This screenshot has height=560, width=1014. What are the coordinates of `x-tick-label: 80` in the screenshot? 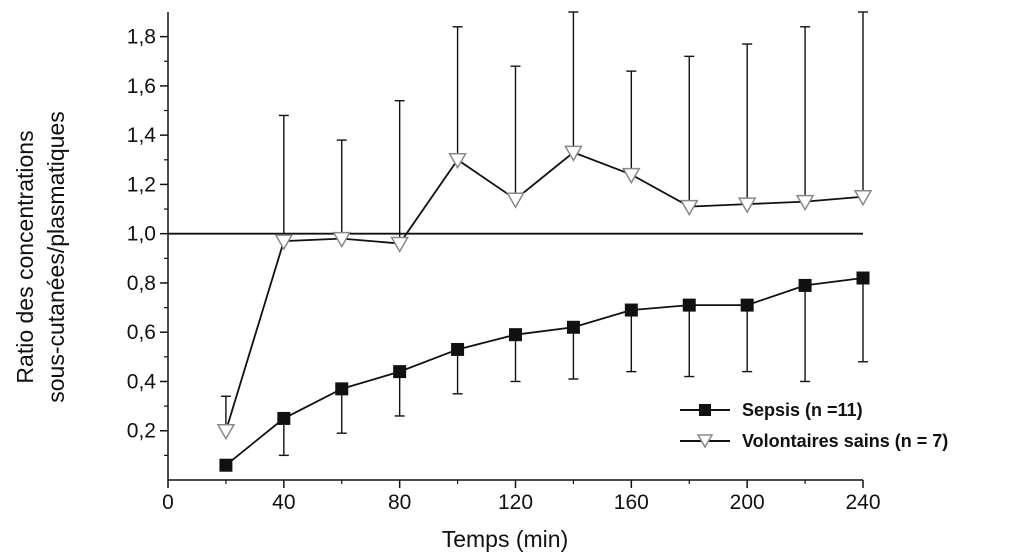 It's located at (399, 502).